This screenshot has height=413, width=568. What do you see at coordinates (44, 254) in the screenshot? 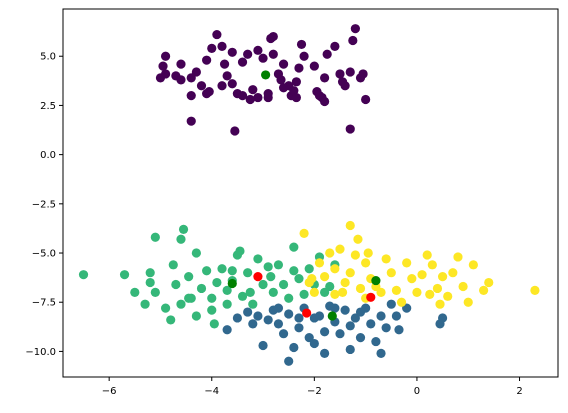
I see `y-tick-label: −5.0` at bounding box center [44, 254].